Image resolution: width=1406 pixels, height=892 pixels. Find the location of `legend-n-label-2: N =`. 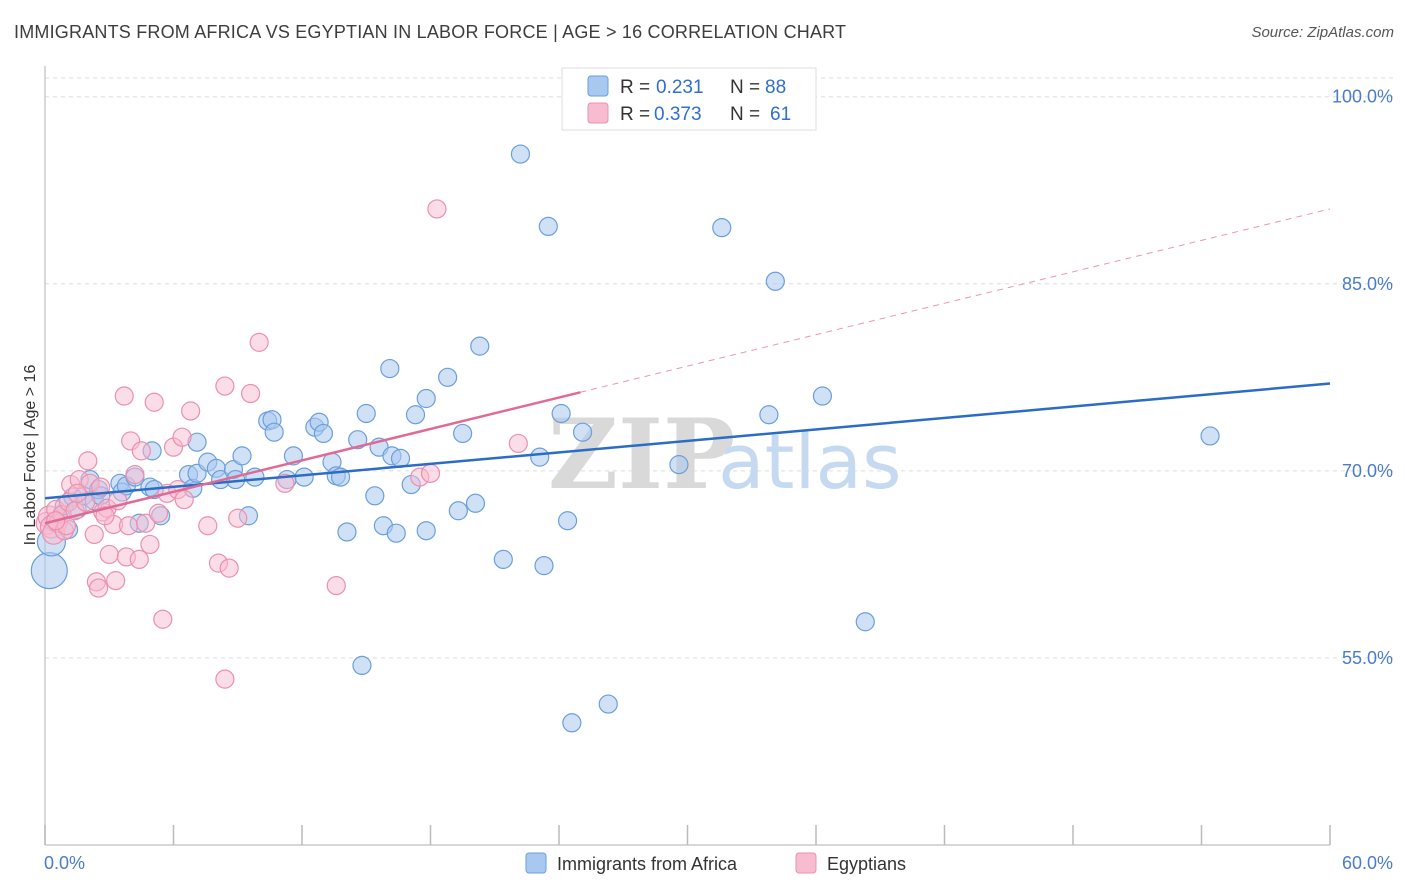

legend-n-label-2: N = is located at coordinates (745, 114).